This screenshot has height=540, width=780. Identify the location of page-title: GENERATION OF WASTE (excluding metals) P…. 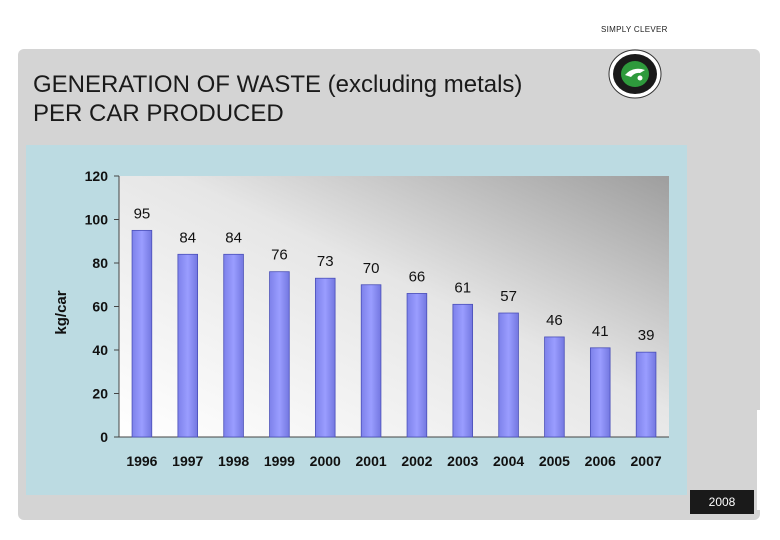
(278, 99).